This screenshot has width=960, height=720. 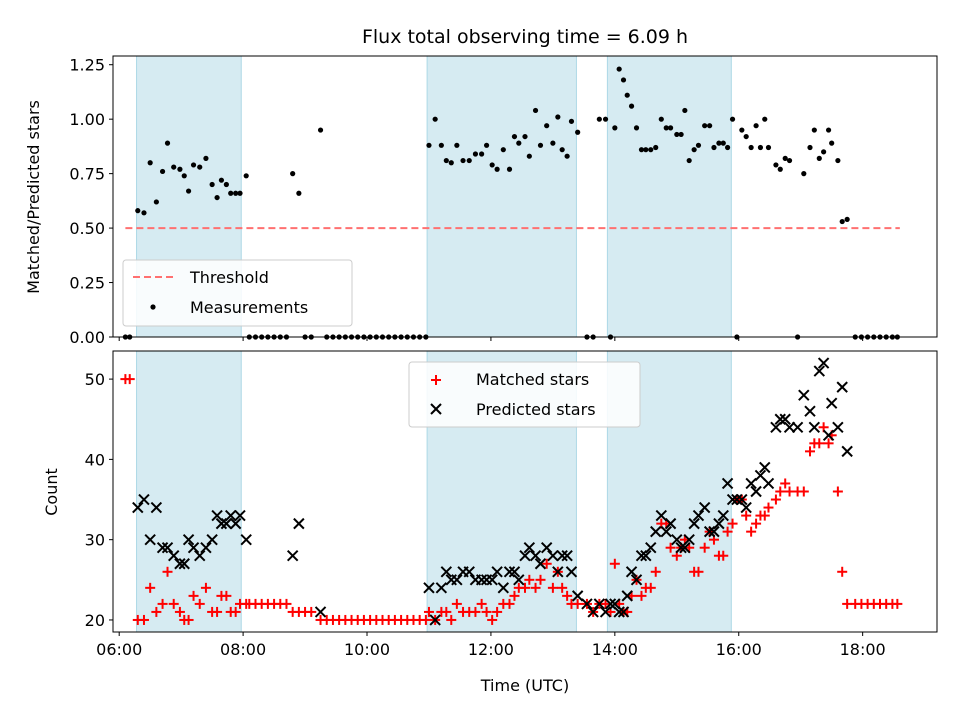 What do you see at coordinates (87, 283) in the screenshot?
I see `y-tick-label: 0.25` at bounding box center [87, 283].